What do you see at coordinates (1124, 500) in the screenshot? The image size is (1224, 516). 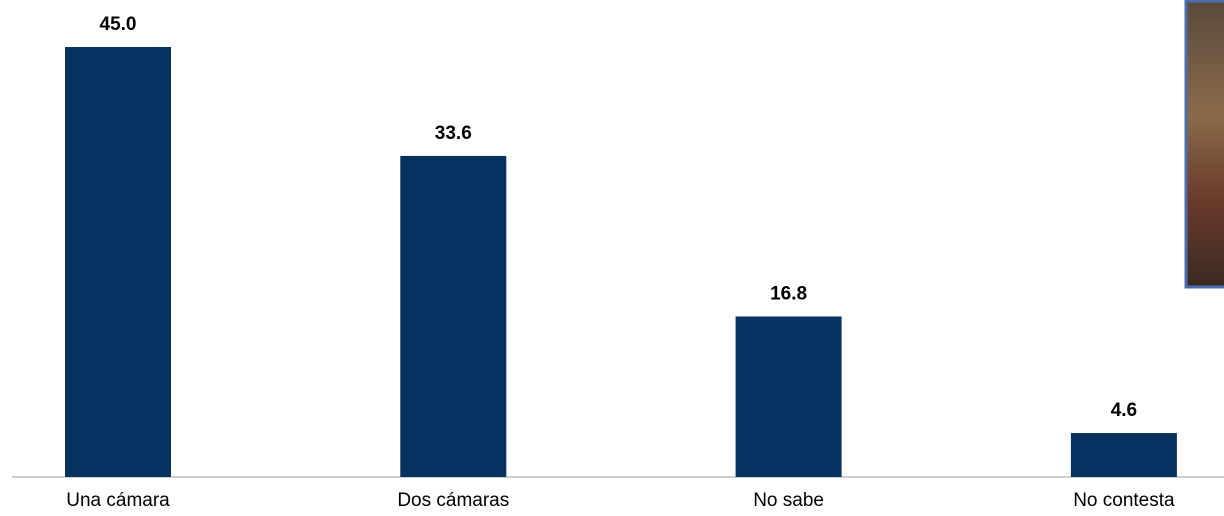 I see `x-tick-label: No contesta` at bounding box center [1124, 500].